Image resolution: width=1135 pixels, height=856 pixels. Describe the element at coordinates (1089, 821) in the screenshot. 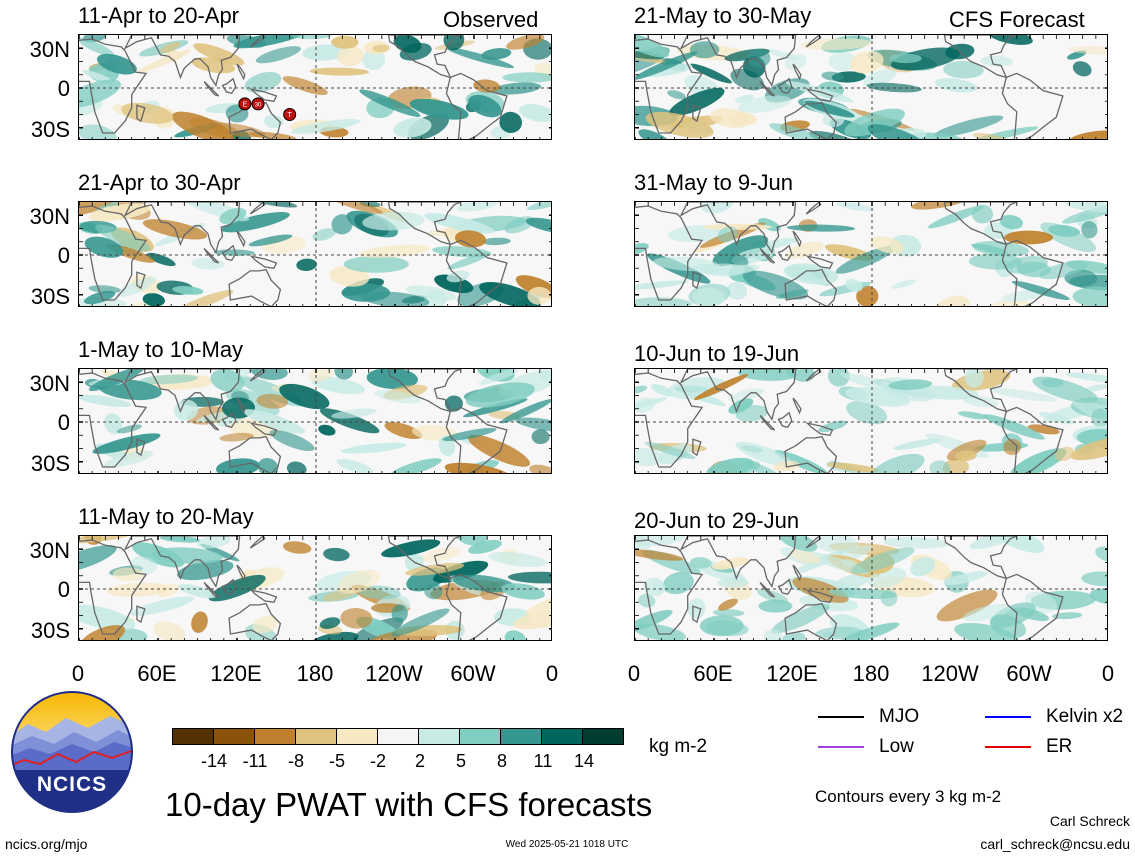

I see `author: Carl Schreck` at that location.